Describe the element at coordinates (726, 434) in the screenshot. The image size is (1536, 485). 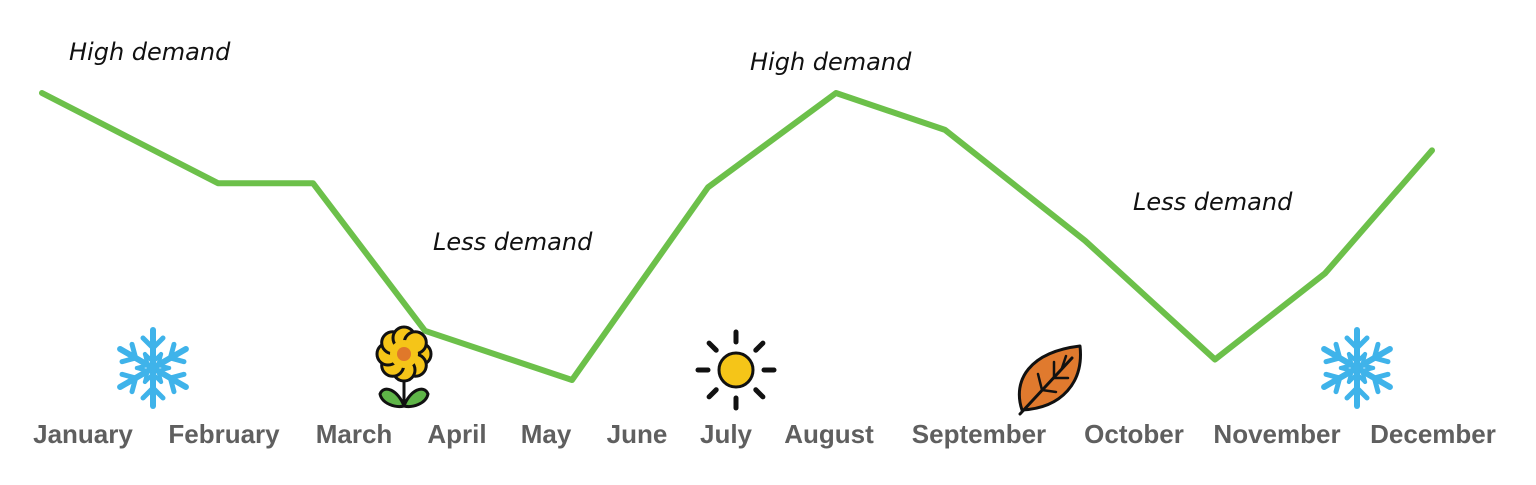
I see `month-label-july: July` at that location.